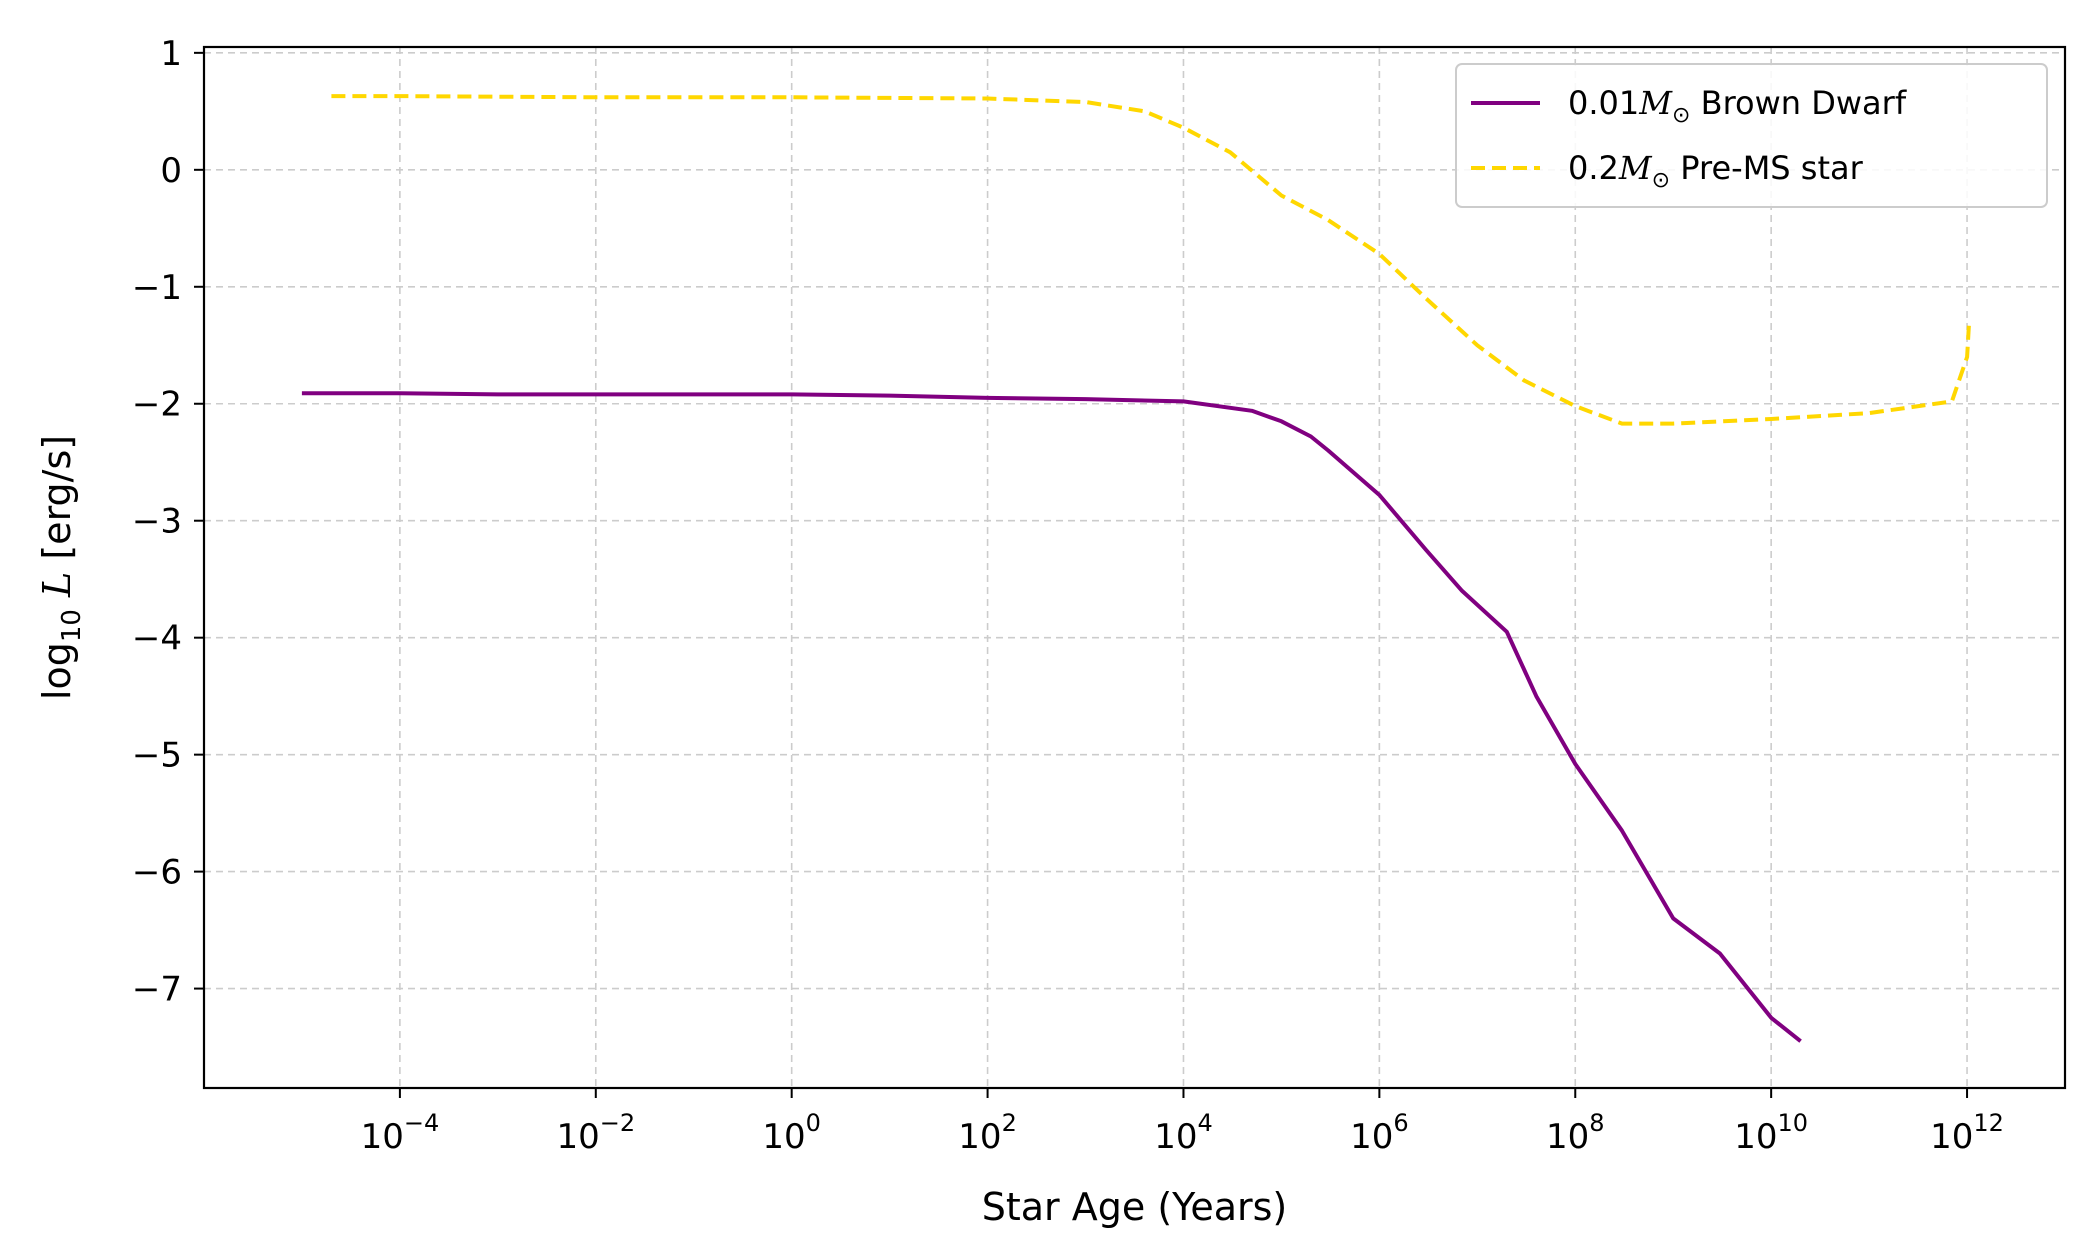 This screenshot has width=2092, height=1259. What do you see at coordinates (813, 1123) in the screenshot?
I see `x-tick-exponent: 0` at bounding box center [813, 1123].